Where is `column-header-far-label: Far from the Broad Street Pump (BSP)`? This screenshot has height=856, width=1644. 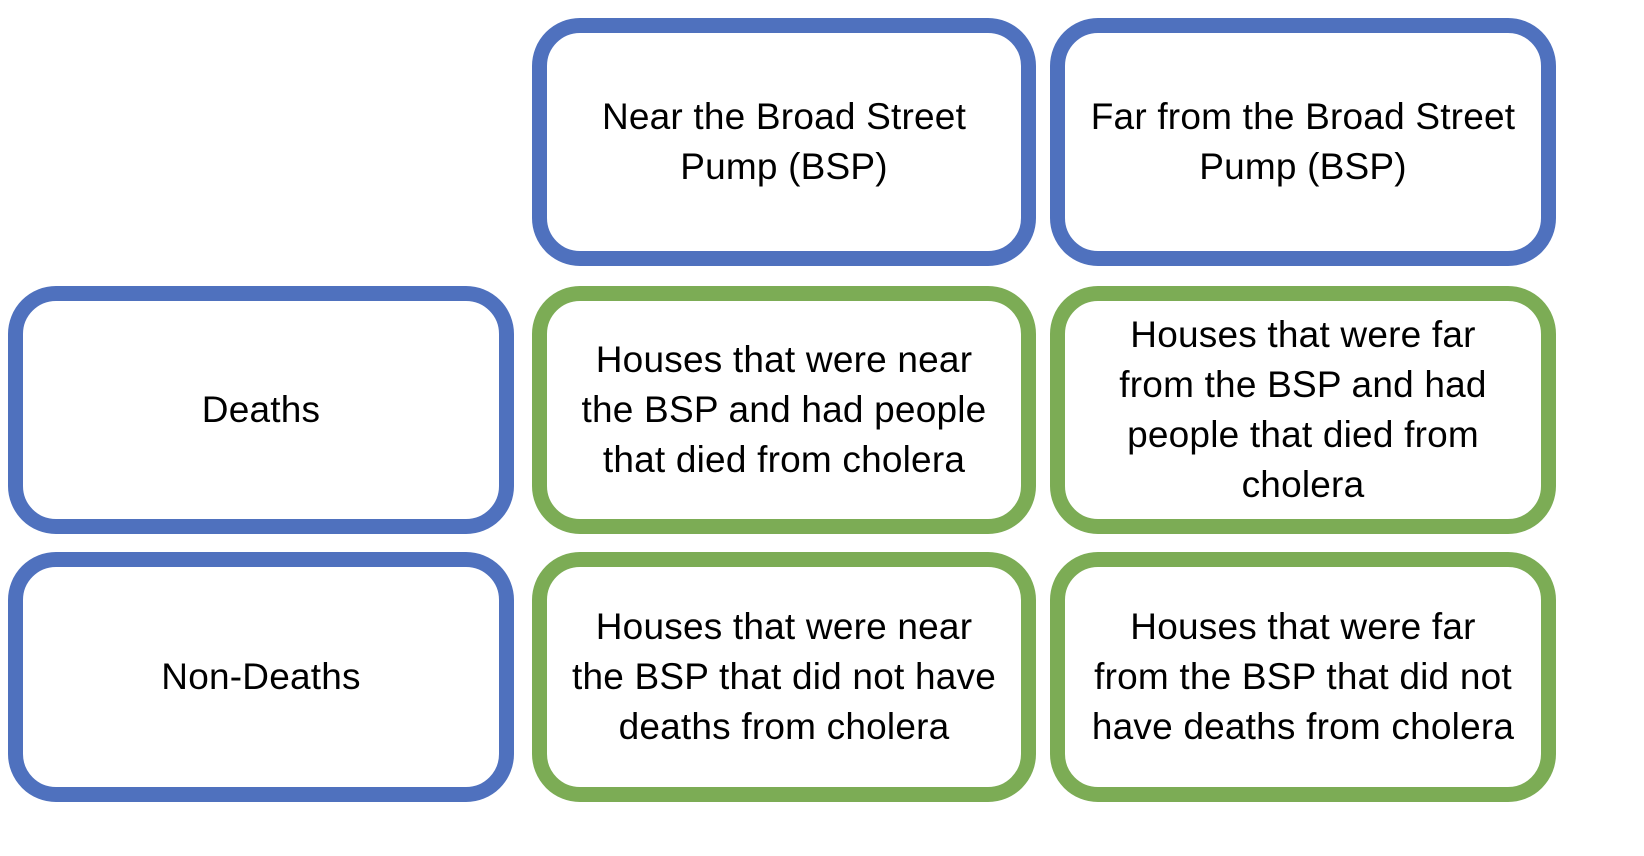 column-header-far-label: Far from the Broad Street Pump (BSP) is located at coordinates (1303, 141).